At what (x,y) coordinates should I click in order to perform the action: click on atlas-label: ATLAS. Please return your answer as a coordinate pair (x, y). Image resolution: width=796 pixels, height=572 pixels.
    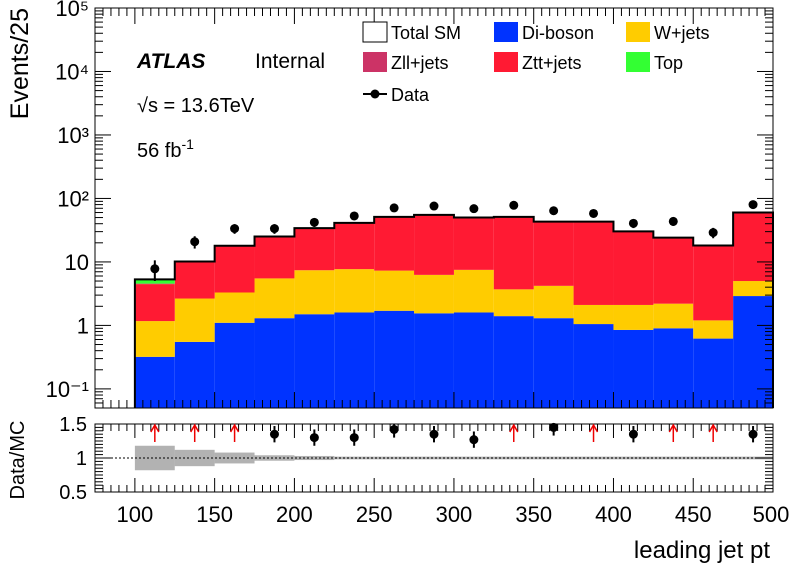
    Looking at the image, I should click on (170, 61).